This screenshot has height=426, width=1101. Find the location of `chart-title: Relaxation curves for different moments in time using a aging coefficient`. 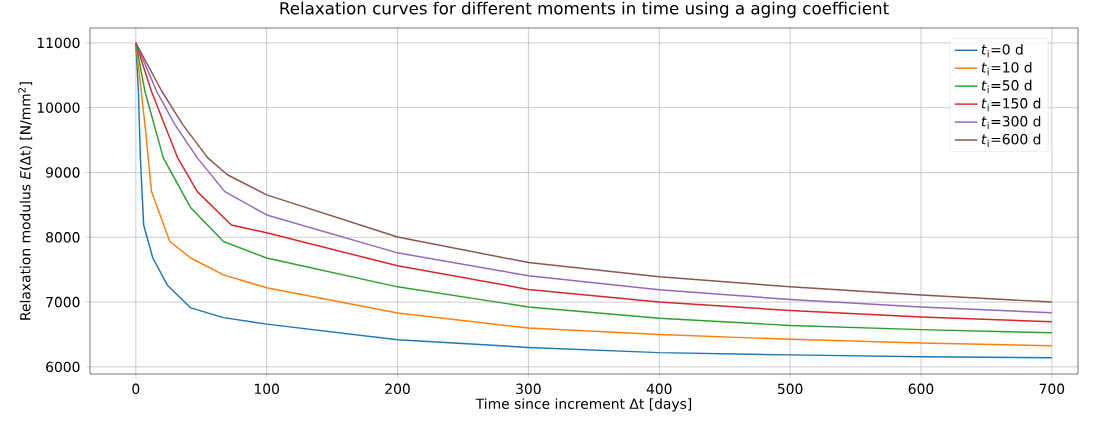

chart-title: Relaxation curves for different moments in time using a aging coefficient is located at coordinates (584, 9).